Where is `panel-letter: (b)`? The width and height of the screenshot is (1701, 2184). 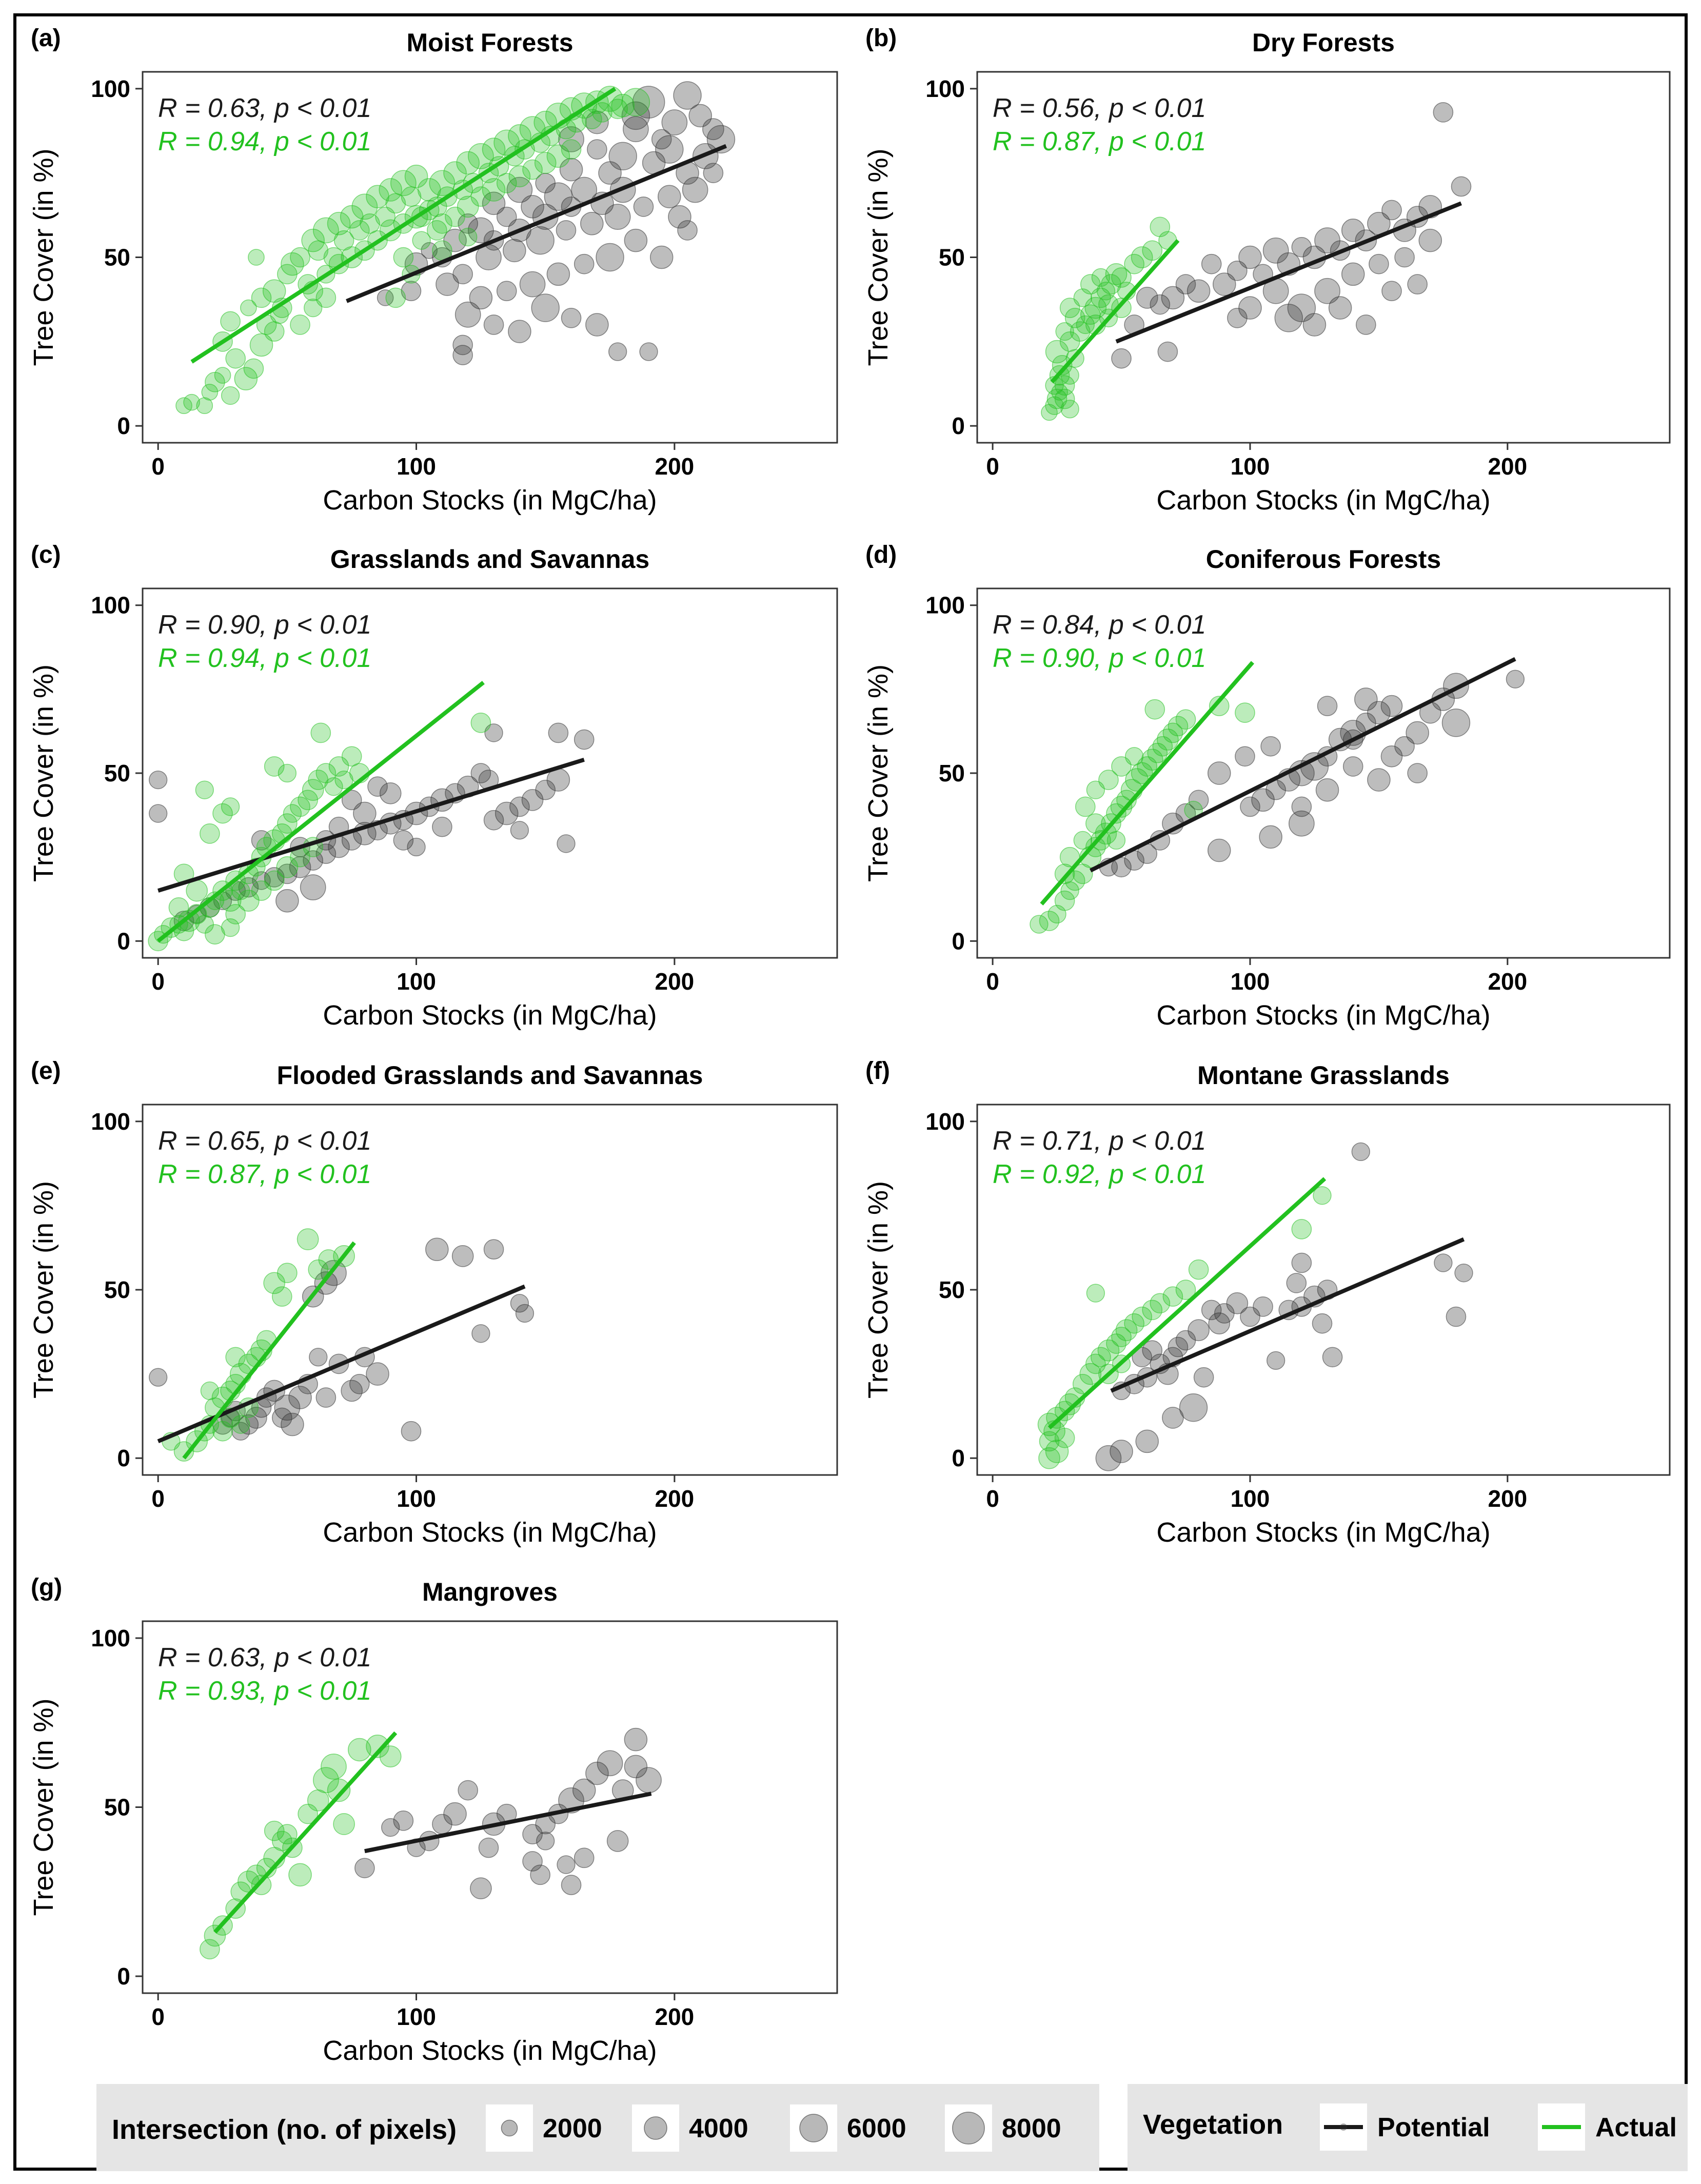 panel-letter: (b) is located at coordinates (881, 38).